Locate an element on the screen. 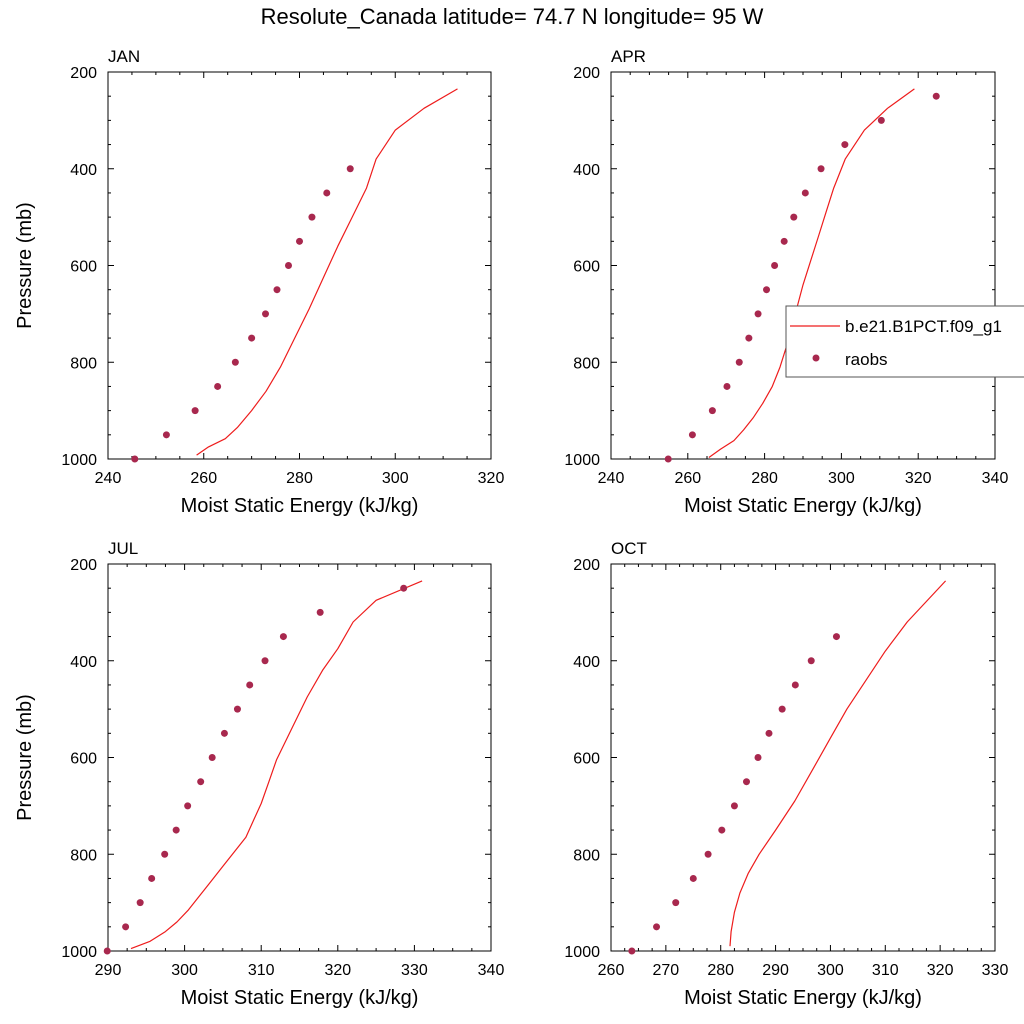 The height and width of the screenshot is (1024, 1024). plot-frame-apr is located at coordinates (803, 265).